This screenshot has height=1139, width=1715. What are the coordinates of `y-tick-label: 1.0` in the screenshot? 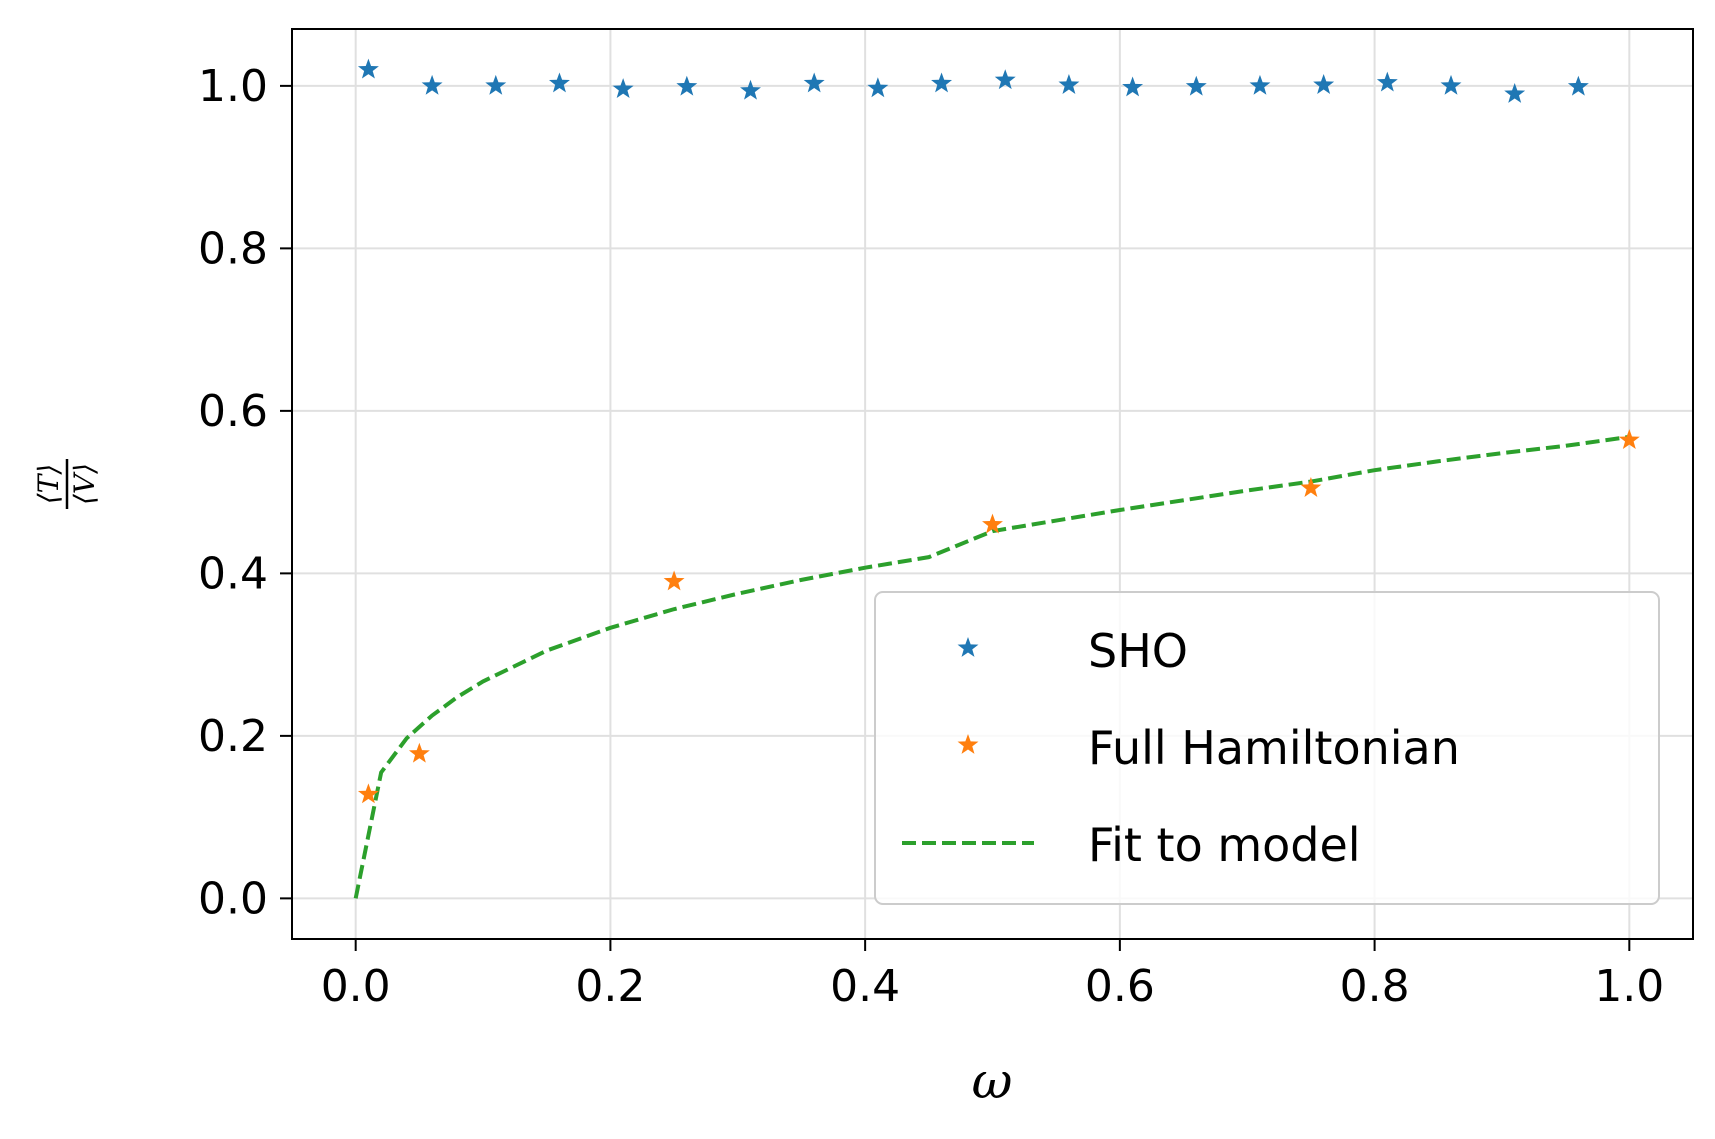 It's located at (233, 86).